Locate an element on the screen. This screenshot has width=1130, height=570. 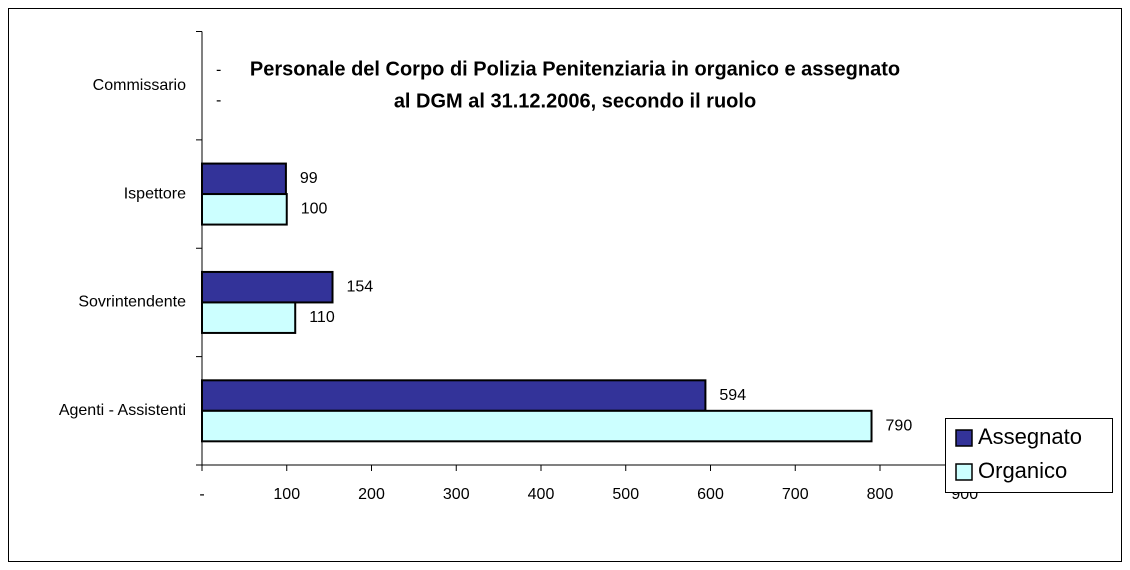
value-label: 110 is located at coordinates (322, 317).